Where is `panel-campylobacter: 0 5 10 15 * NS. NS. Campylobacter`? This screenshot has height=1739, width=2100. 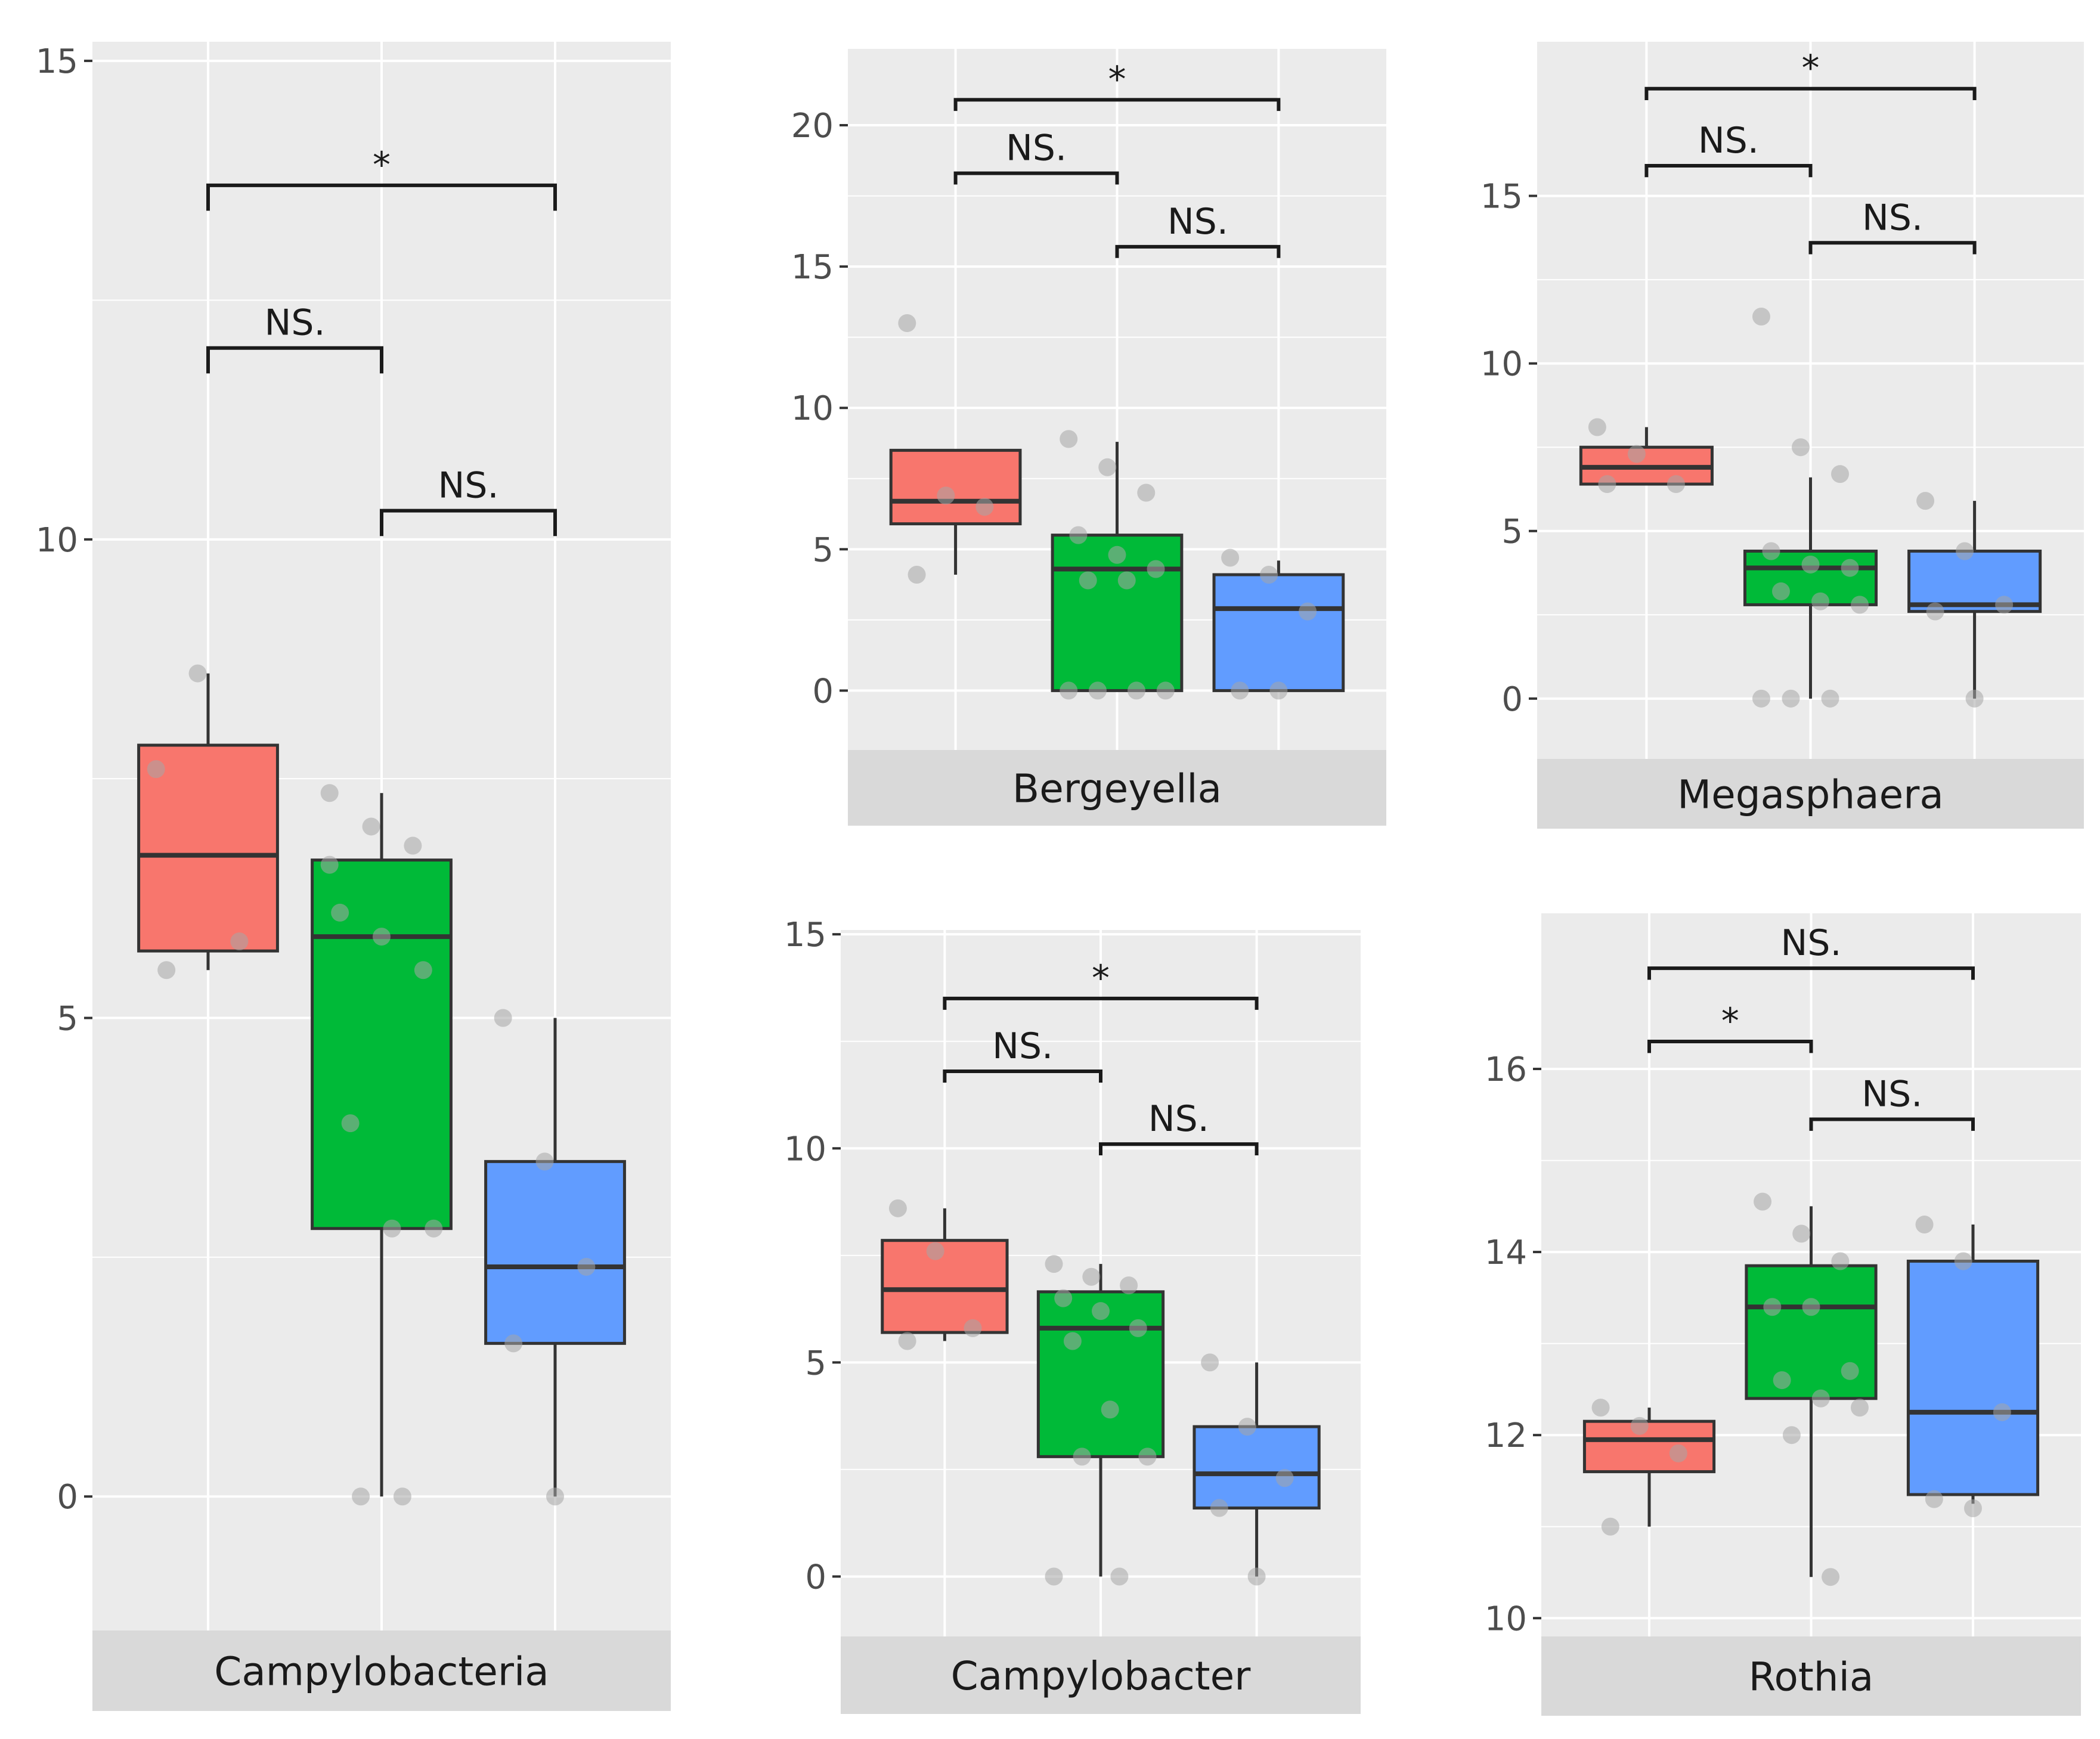
panel-campylobacter: 0 5 10 15 * NS. NS. Campylobacter is located at coordinates (1072, 1315).